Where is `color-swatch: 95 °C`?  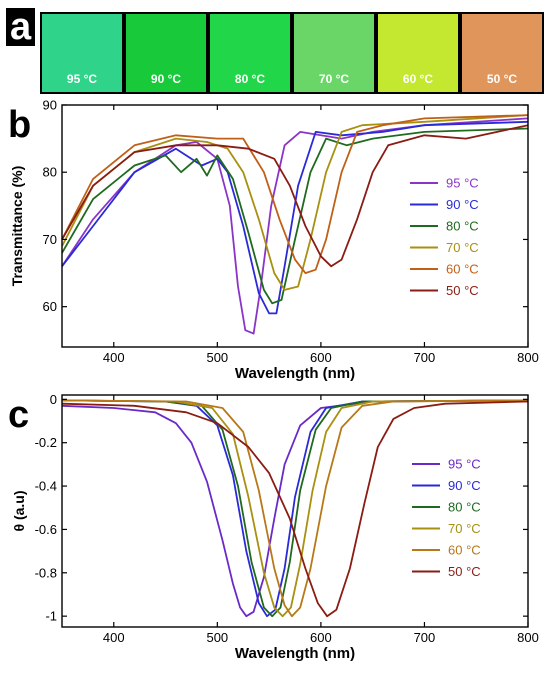 color-swatch: 95 °C is located at coordinates (82, 53).